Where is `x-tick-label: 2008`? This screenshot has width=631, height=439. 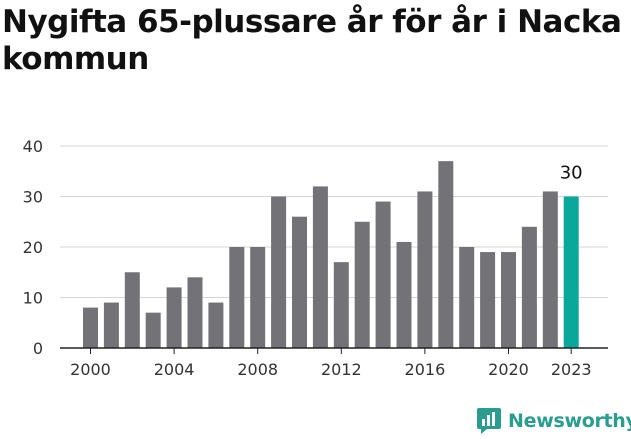 x-tick-label: 2008 is located at coordinates (257, 369).